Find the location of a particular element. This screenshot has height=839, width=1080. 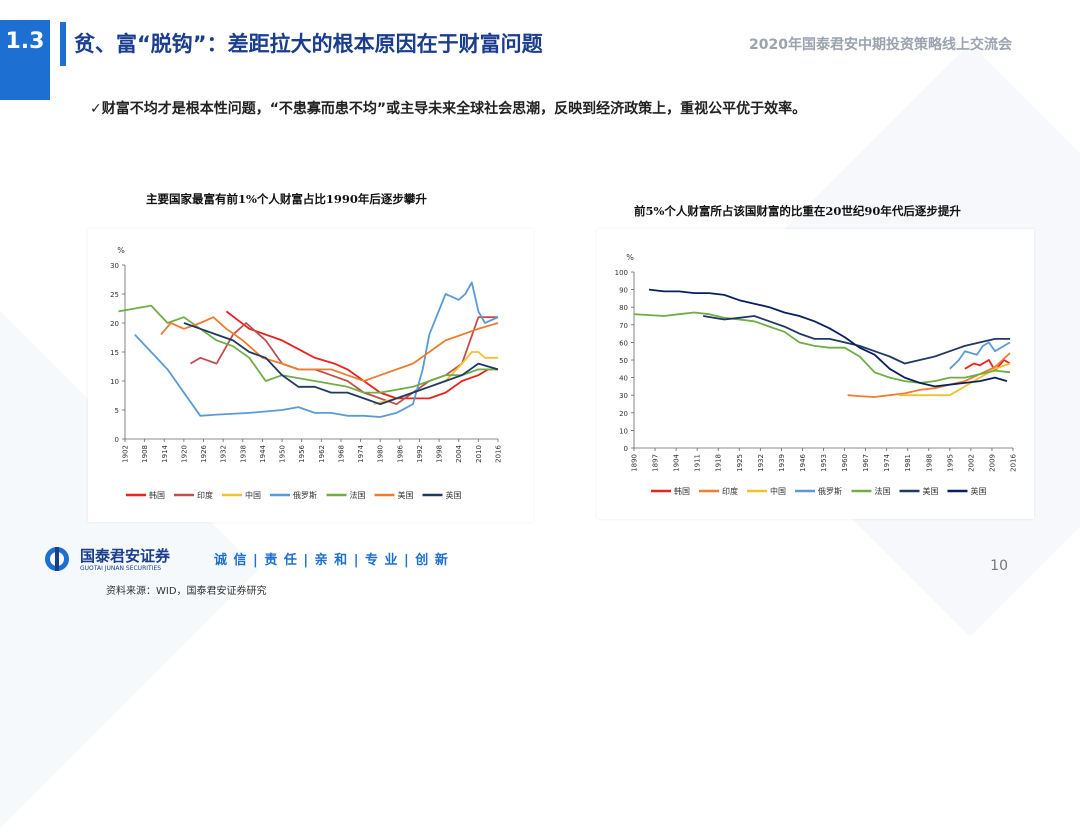

company-logo-icon is located at coordinates (57, 559).